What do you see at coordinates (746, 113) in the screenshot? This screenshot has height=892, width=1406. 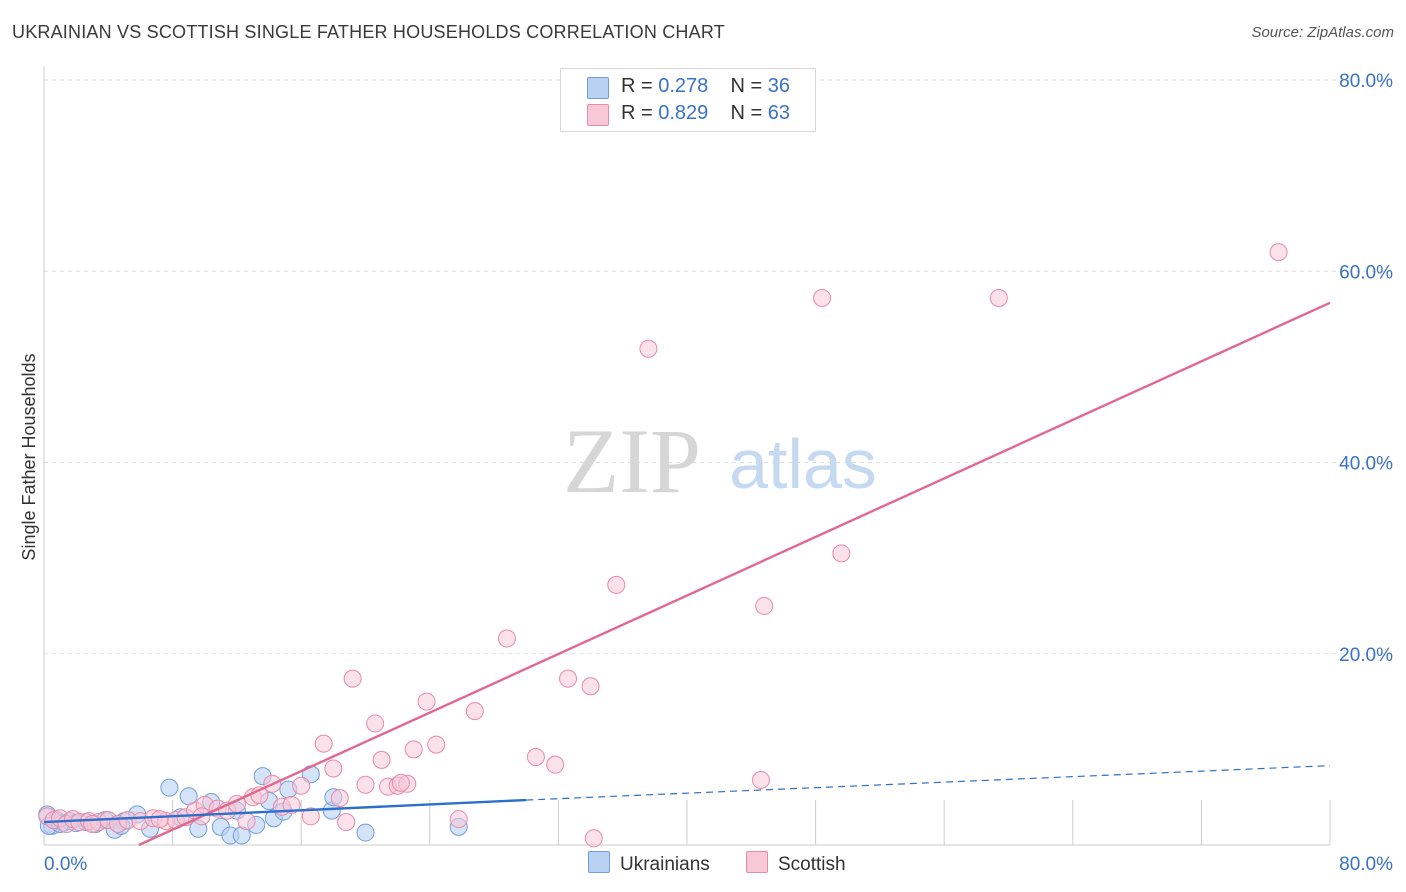 I see `scottish-n-label: N =` at bounding box center [746, 113].